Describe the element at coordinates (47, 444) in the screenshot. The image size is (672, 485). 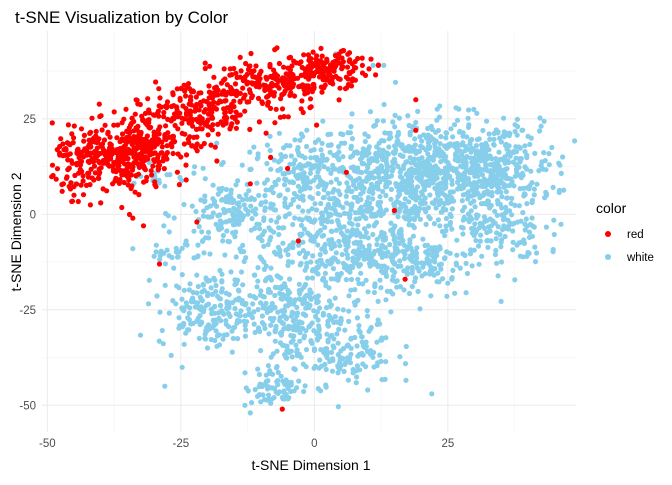
I see `x-tick-label: -50` at that location.